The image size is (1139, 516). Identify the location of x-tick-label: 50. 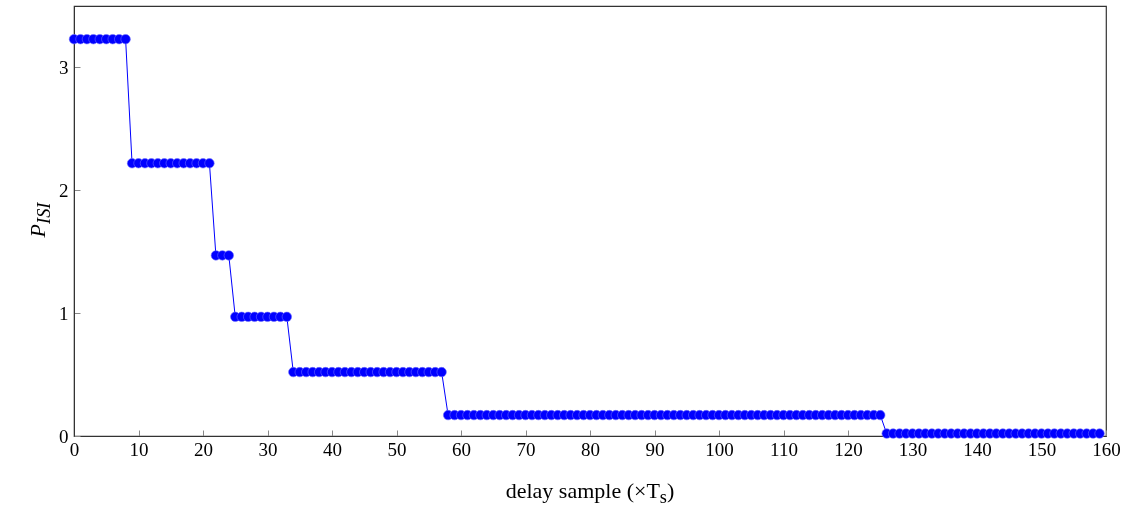
(397, 449).